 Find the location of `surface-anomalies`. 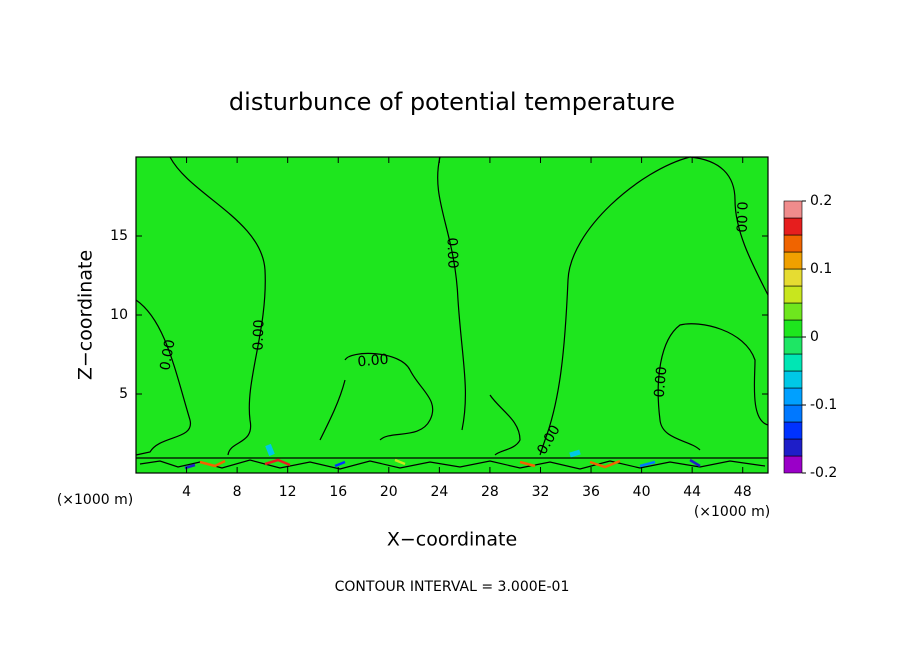

surface-anomalies is located at coordinates (442, 456).